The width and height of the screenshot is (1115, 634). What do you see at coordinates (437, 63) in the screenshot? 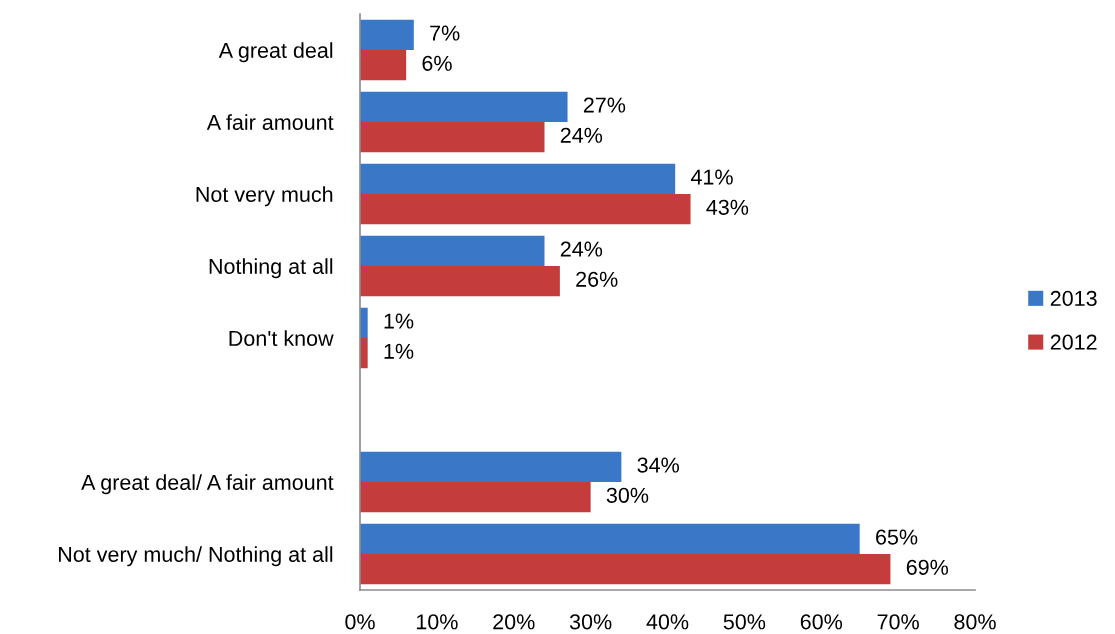
I see `data-label: 6%` at bounding box center [437, 63].